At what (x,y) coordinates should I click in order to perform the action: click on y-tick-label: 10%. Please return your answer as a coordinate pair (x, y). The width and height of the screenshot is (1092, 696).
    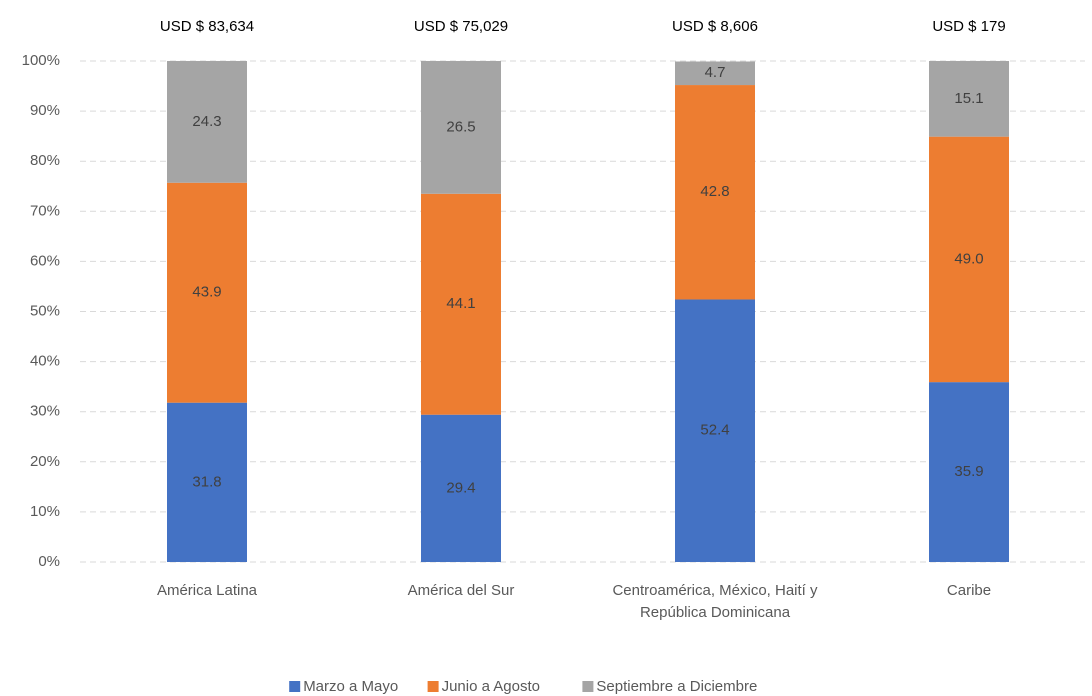
    Looking at the image, I should click on (45, 511).